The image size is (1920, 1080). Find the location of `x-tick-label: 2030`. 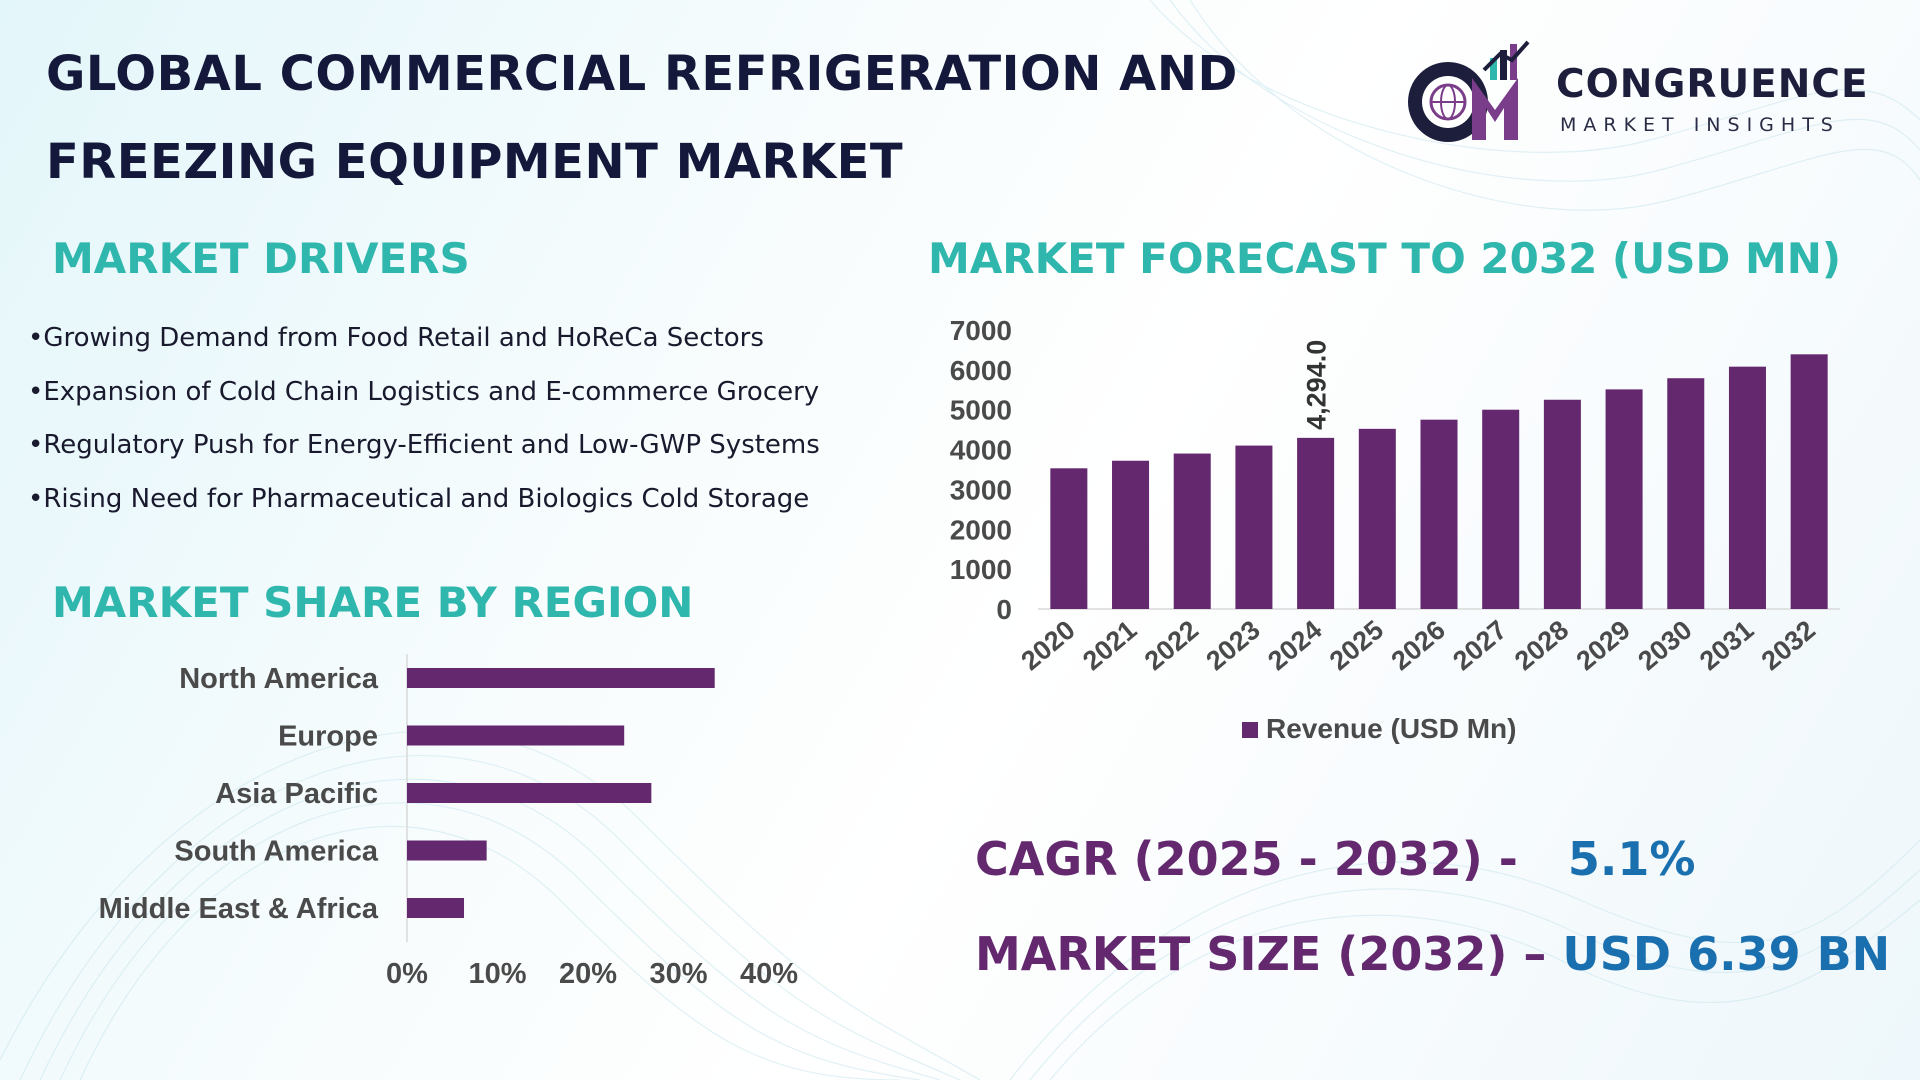

x-tick-label: 2030 is located at coordinates (1664, 646).